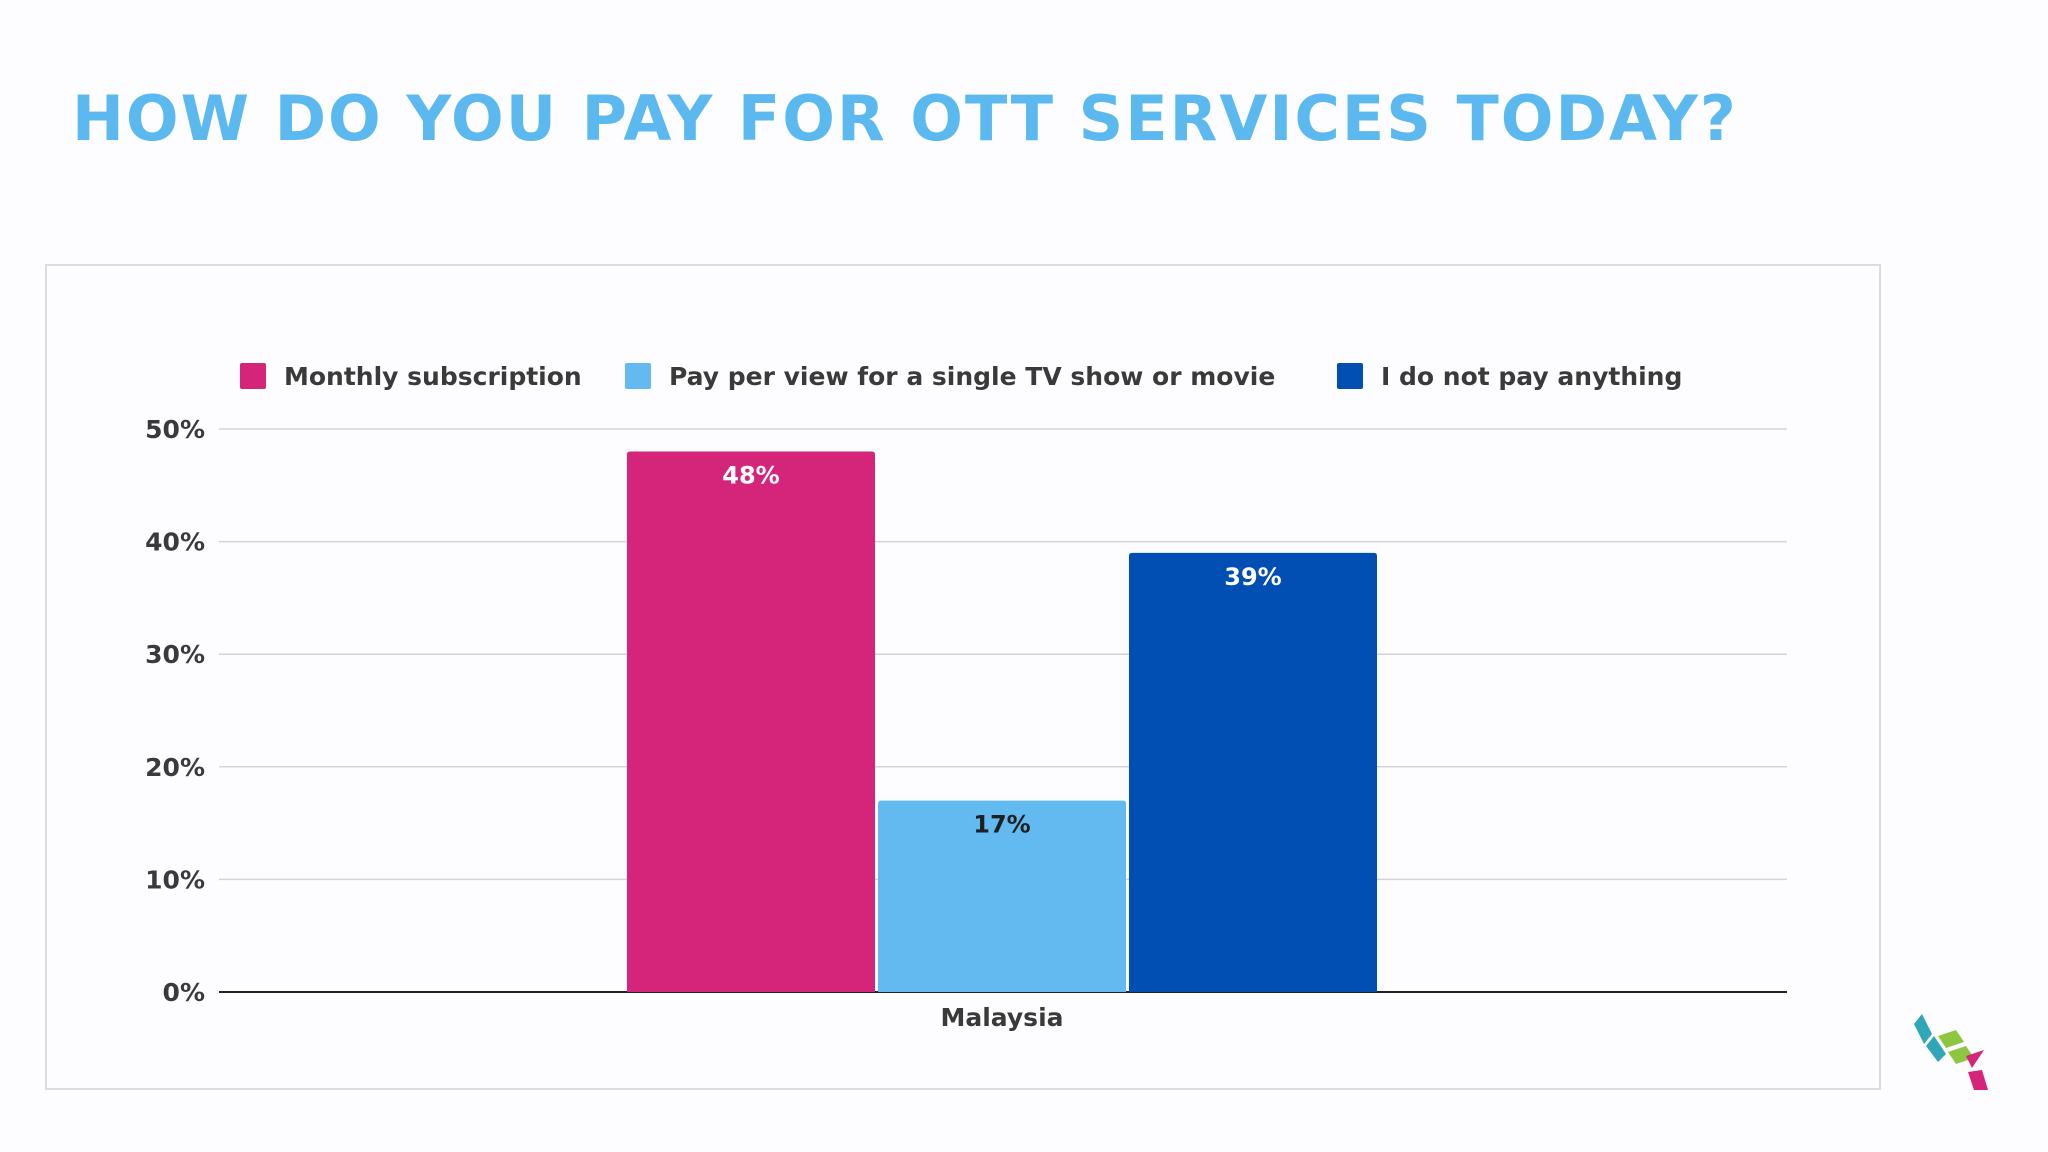  I want to click on y-axis-ticks: 0% 10% 20% 30% 40% 50%, so click(175, 711).